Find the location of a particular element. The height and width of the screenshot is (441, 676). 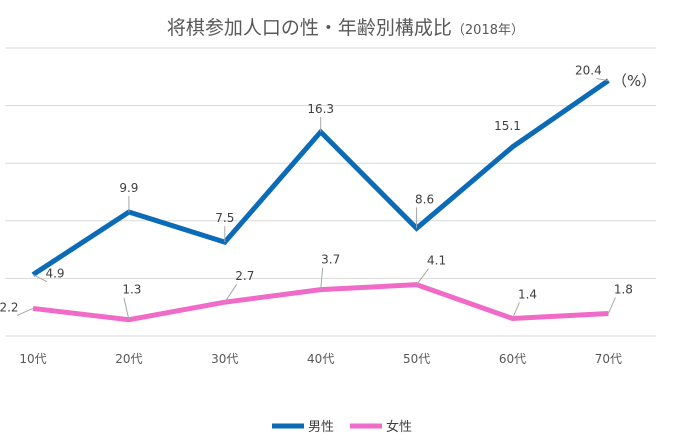

data-label: 3.7 is located at coordinates (330, 260).